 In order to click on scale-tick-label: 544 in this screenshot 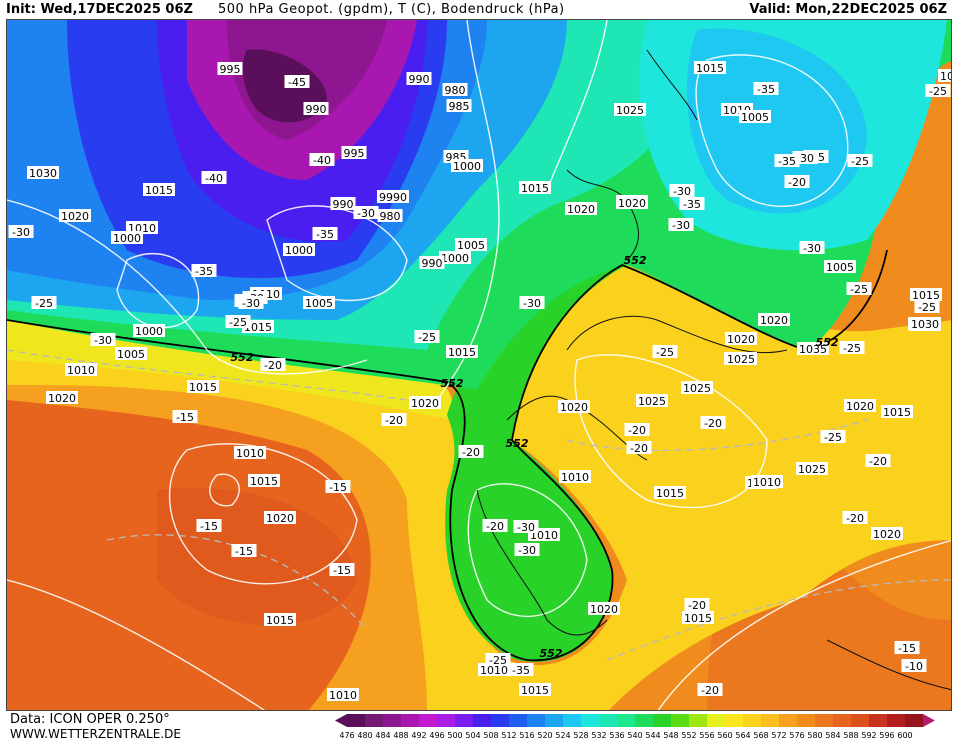, I will do `click(652, 735)`.